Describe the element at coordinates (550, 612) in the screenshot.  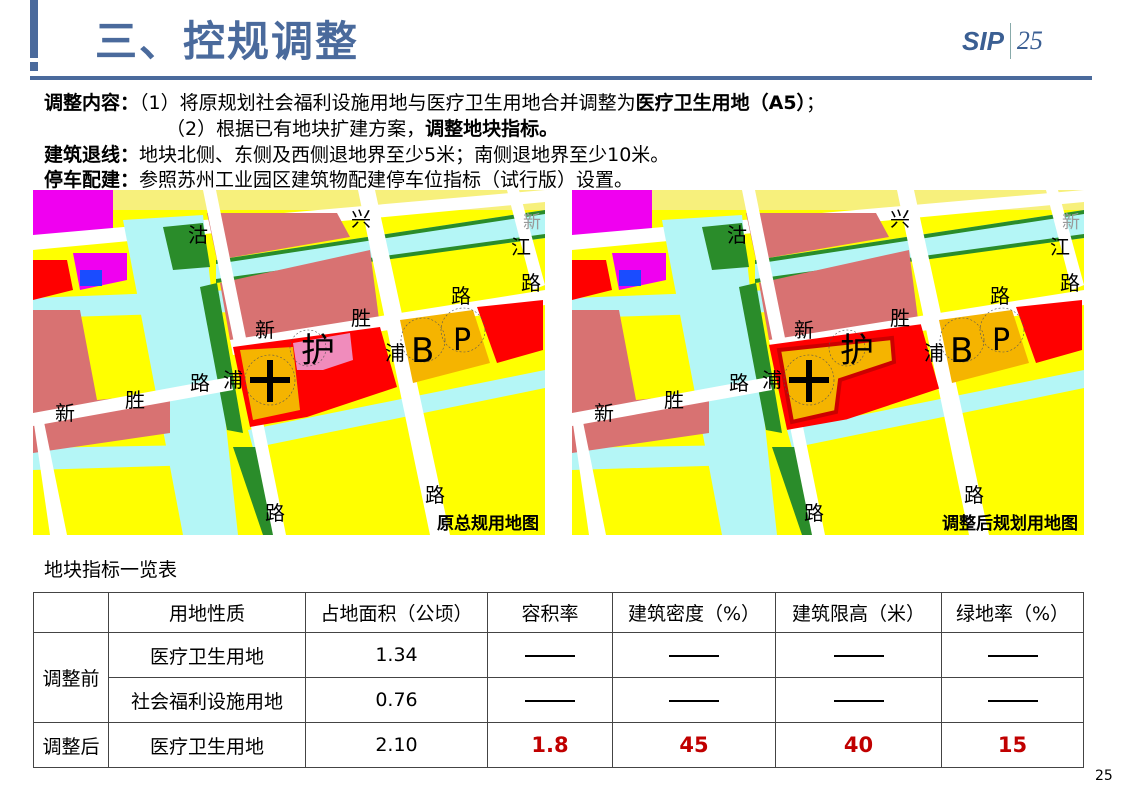
I see `header-cell: 容积率` at that location.